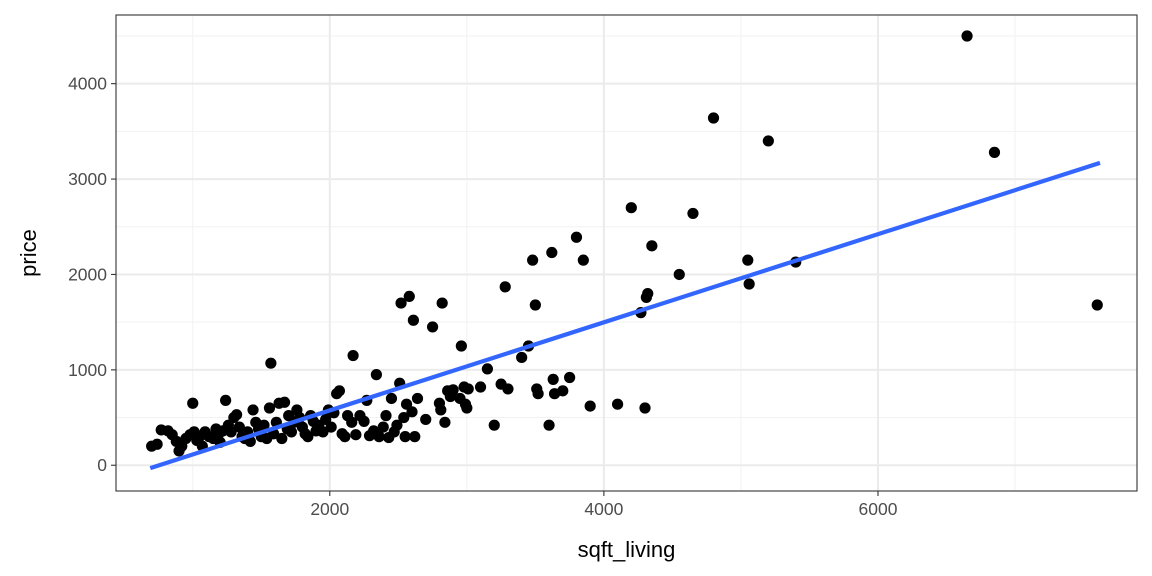 The height and width of the screenshot is (576, 1152). Describe the element at coordinates (627, 549) in the screenshot. I see `x-axis-title: sqft_living` at that location.